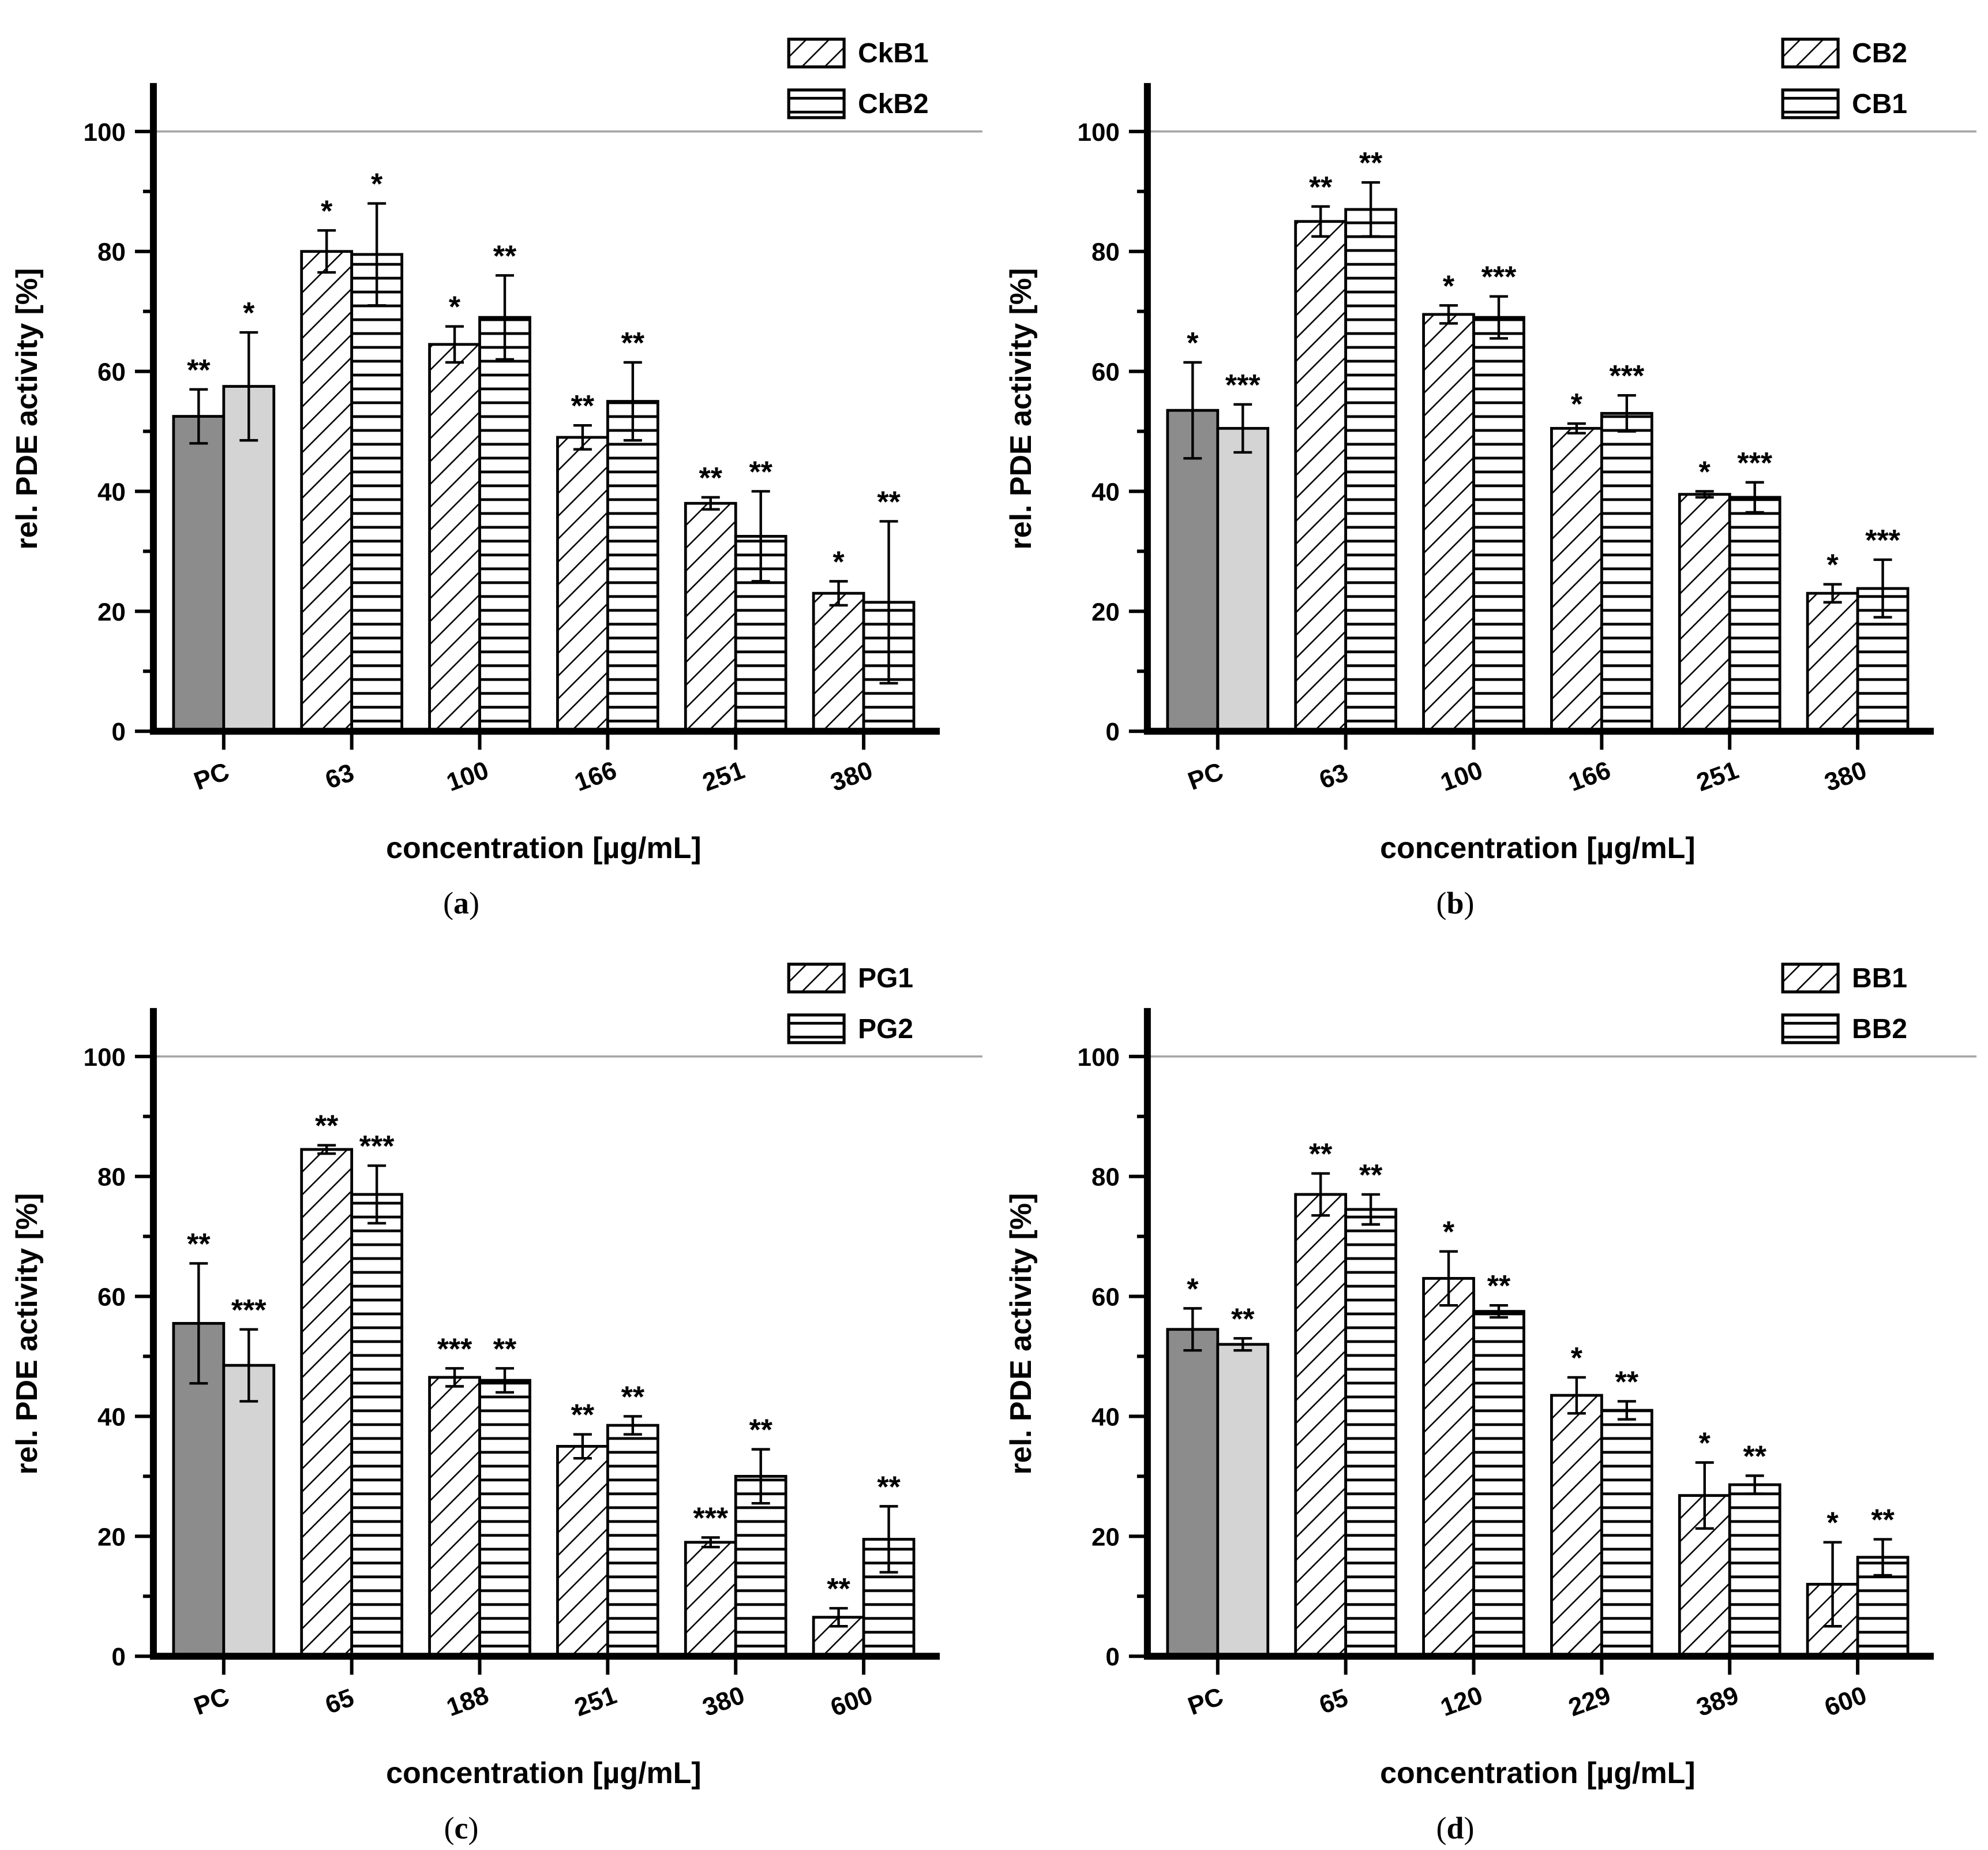 The width and height of the screenshot is (1988, 1850). Describe the element at coordinates (1879, 1029) in the screenshot. I see `legend-label: BB2` at that location.